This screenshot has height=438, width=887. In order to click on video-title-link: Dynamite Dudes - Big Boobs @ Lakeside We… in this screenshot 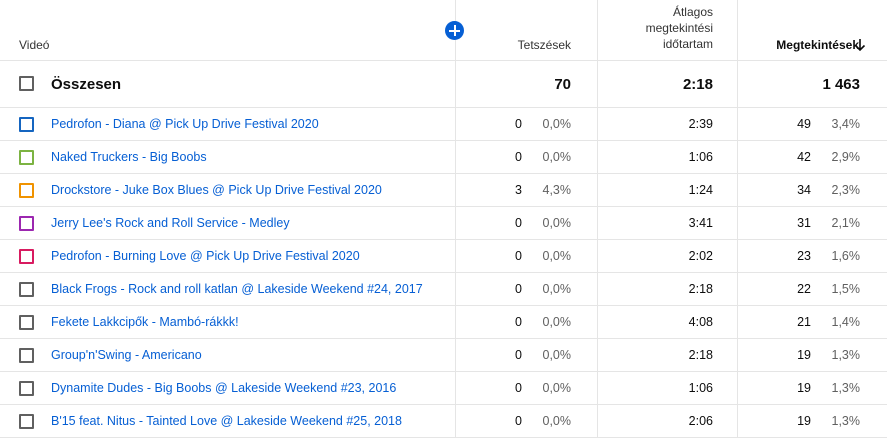, I will do `click(224, 388)`.